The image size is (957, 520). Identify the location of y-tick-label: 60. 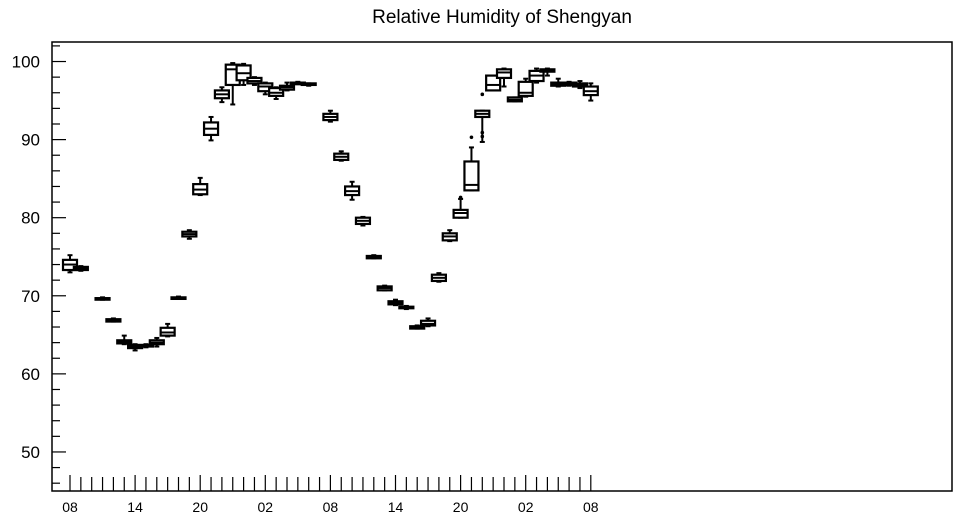
(30, 374).